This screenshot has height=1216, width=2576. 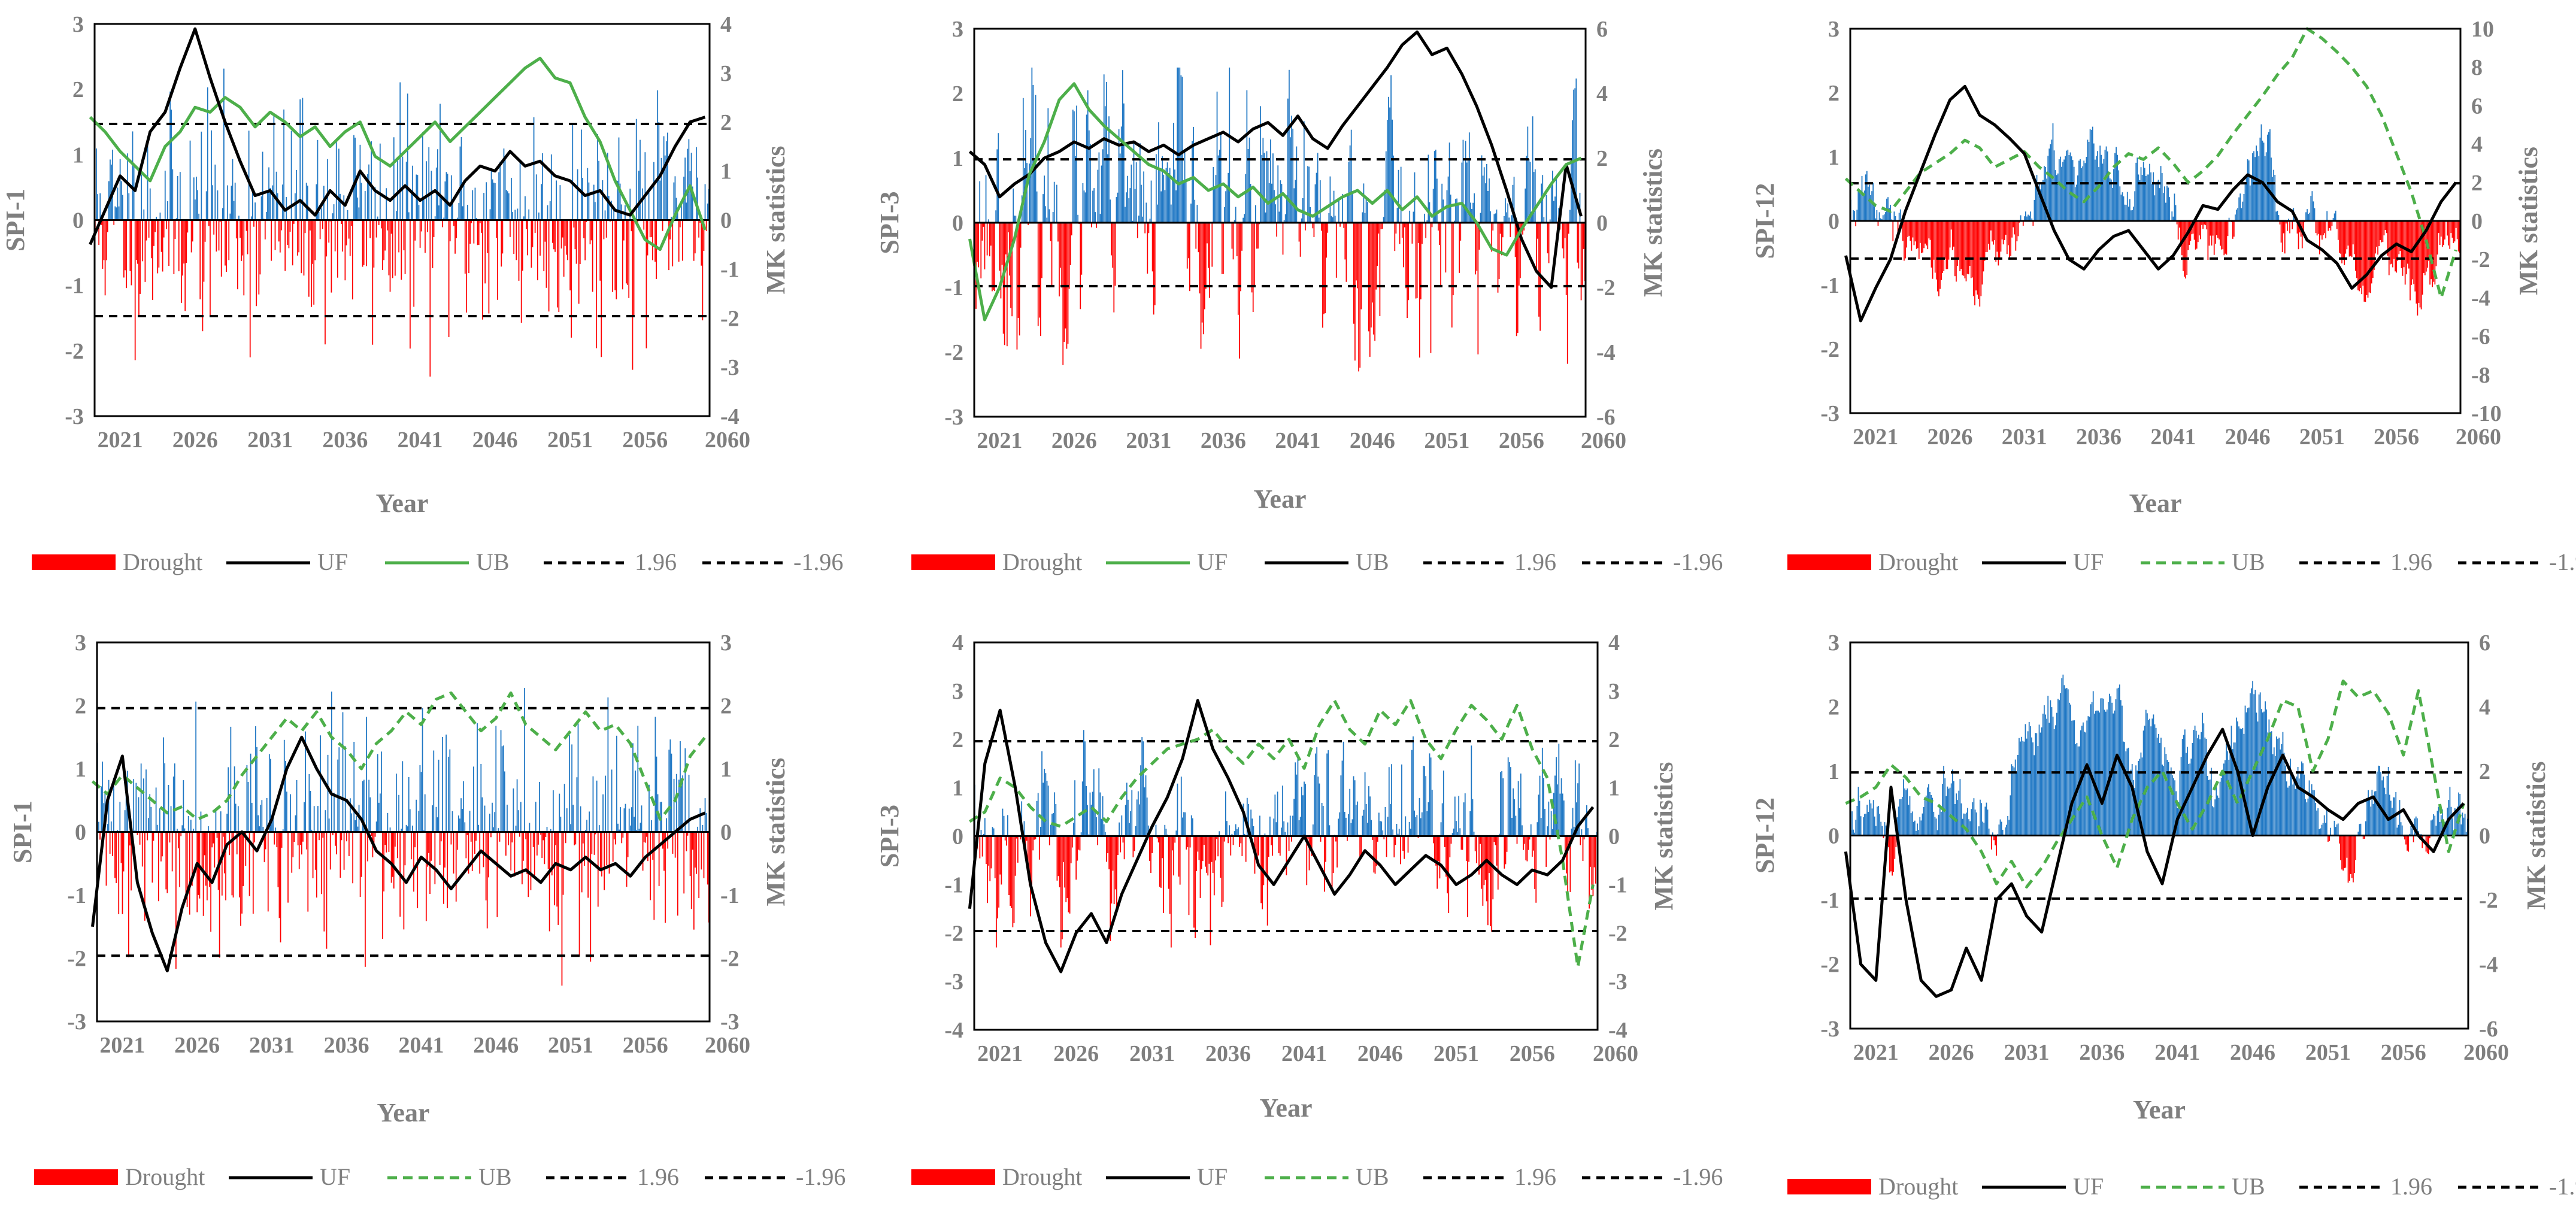 I want to click on y-tick-label: 0, so click(x=78, y=221).